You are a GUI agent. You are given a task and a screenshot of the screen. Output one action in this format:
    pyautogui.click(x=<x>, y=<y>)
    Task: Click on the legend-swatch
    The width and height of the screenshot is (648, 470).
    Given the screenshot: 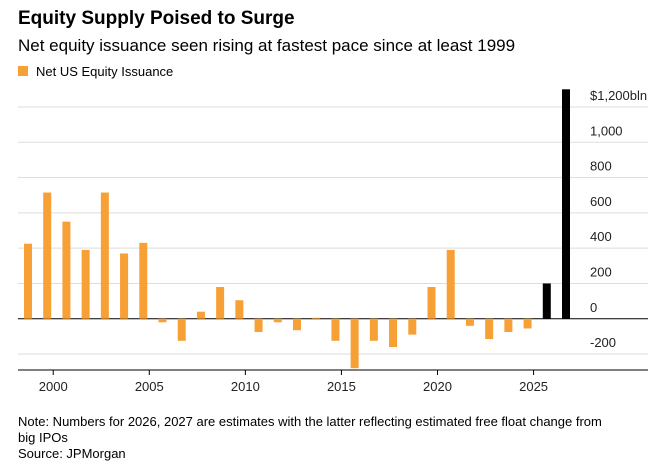 What is the action you would take?
    pyautogui.click(x=23, y=71)
    